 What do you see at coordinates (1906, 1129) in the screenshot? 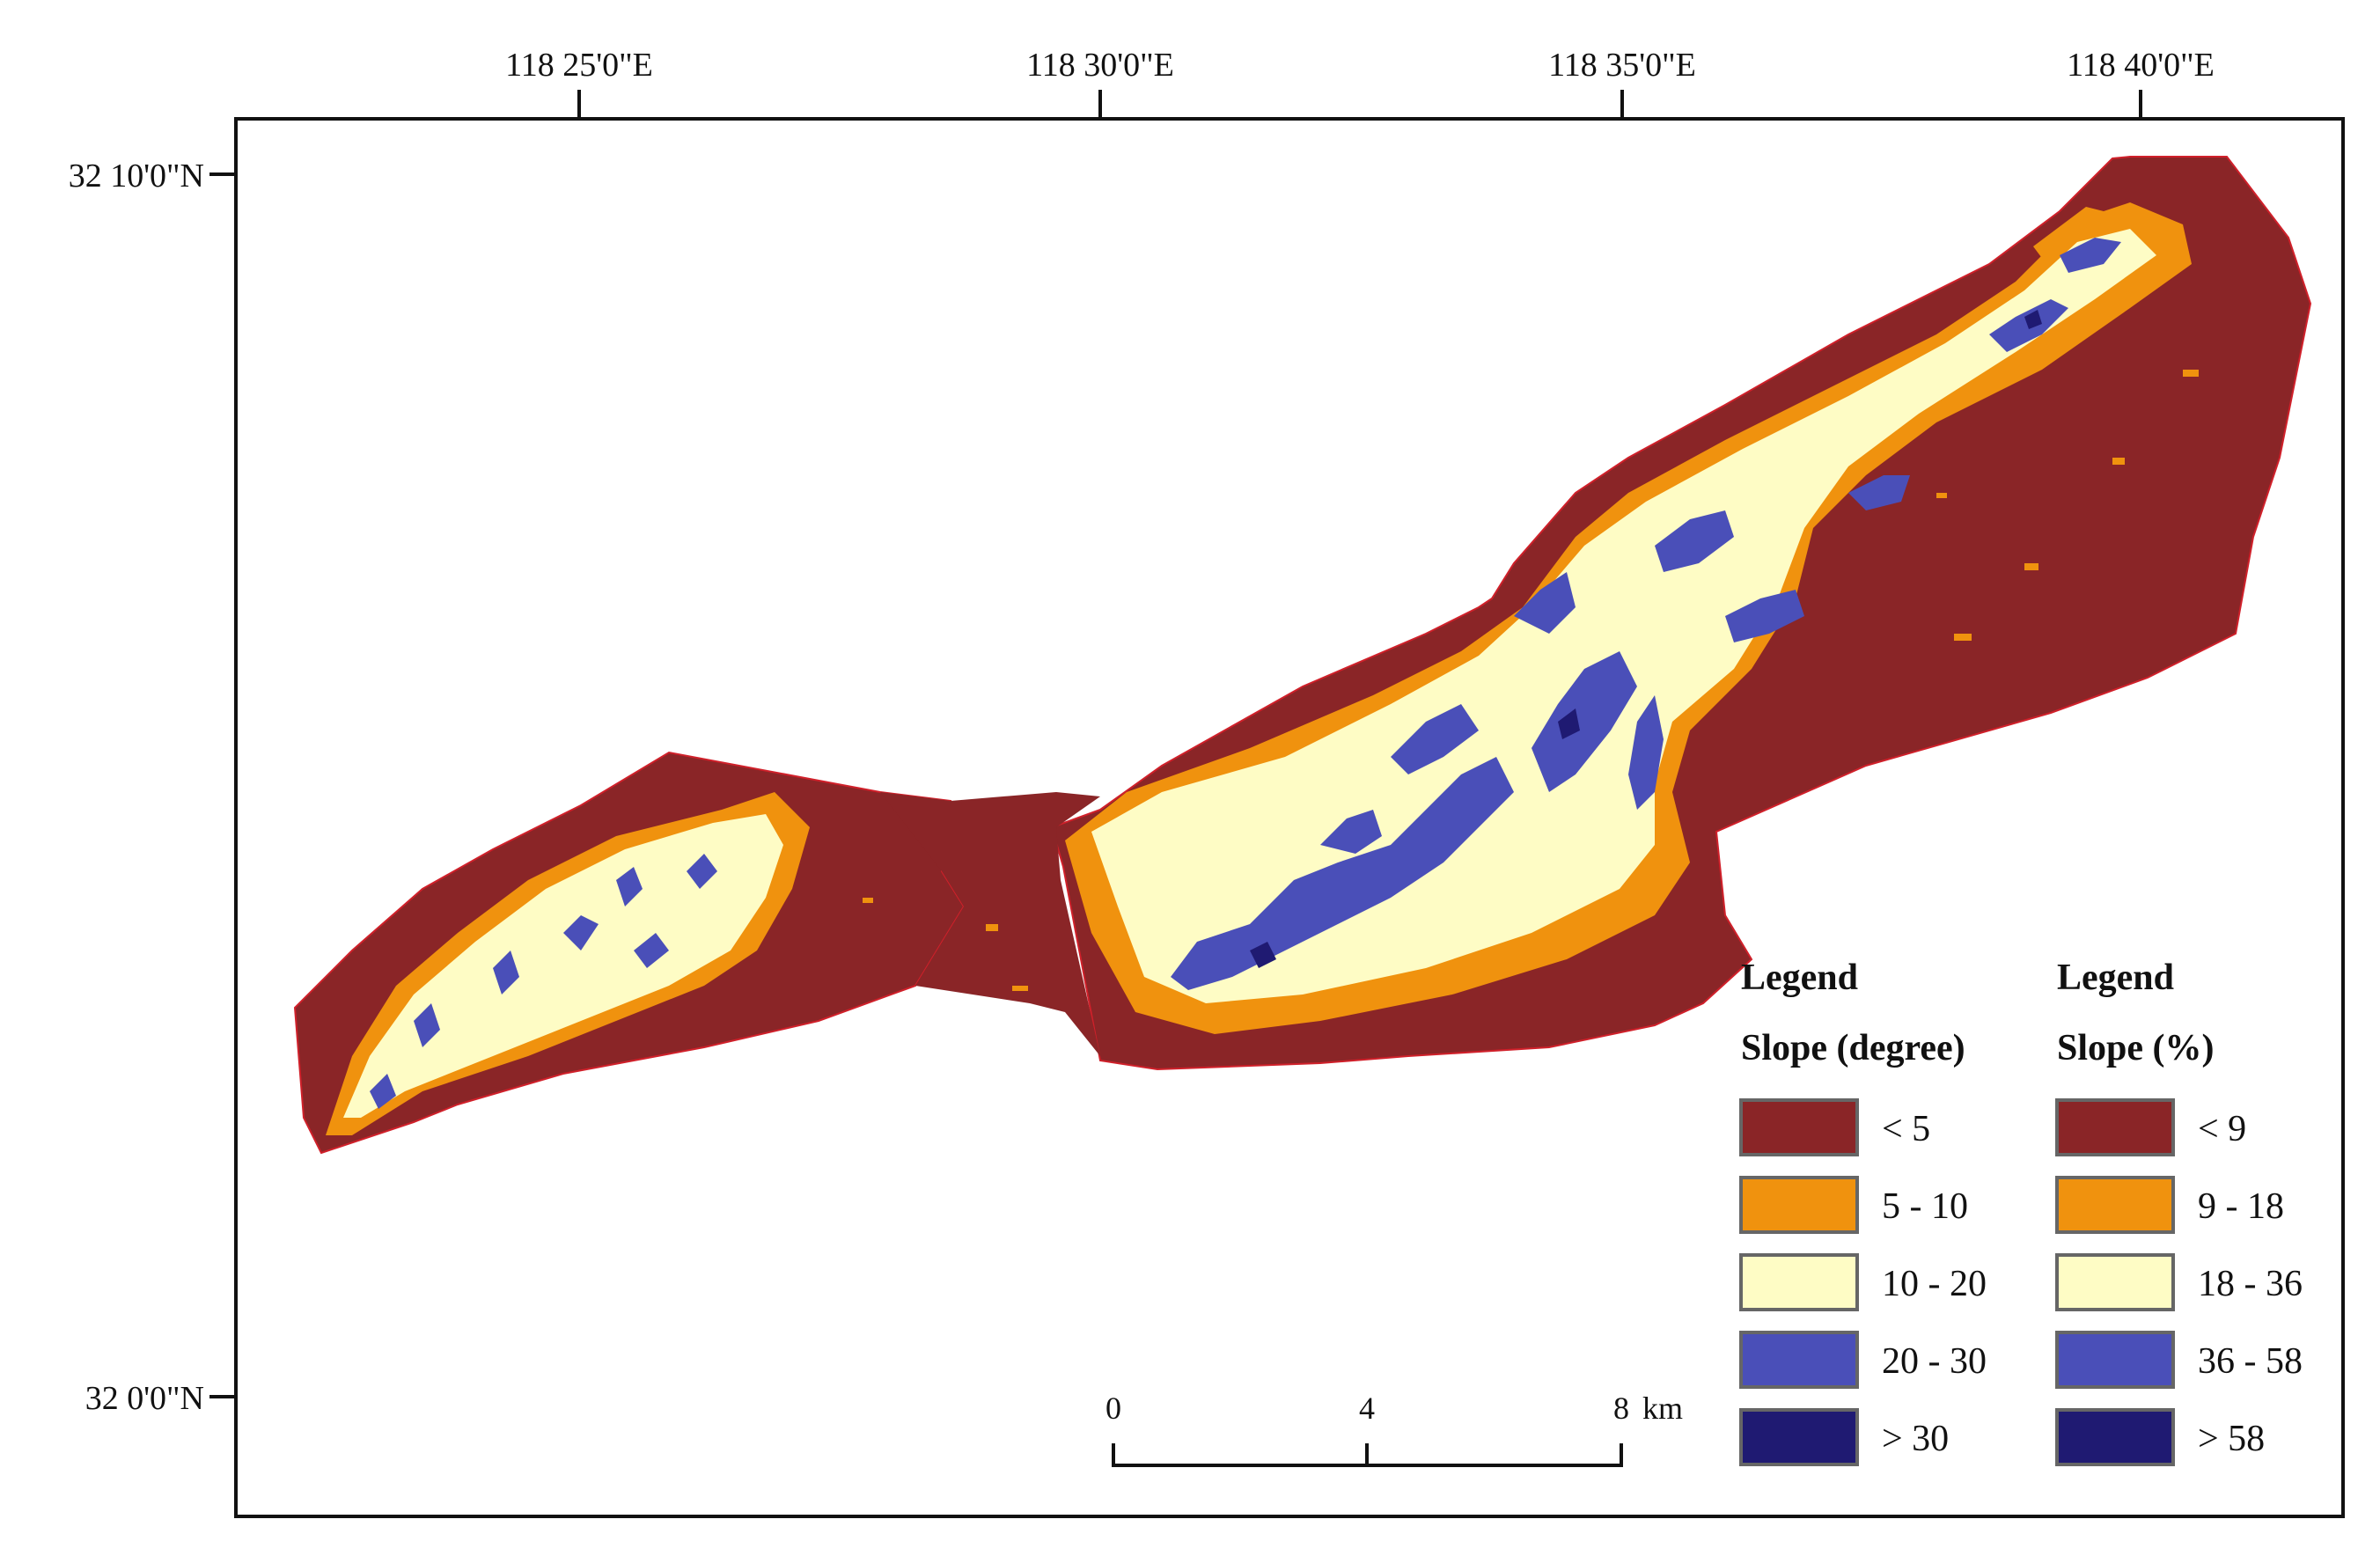
I see `legend-degree-label-0: < 5` at bounding box center [1906, 1129].